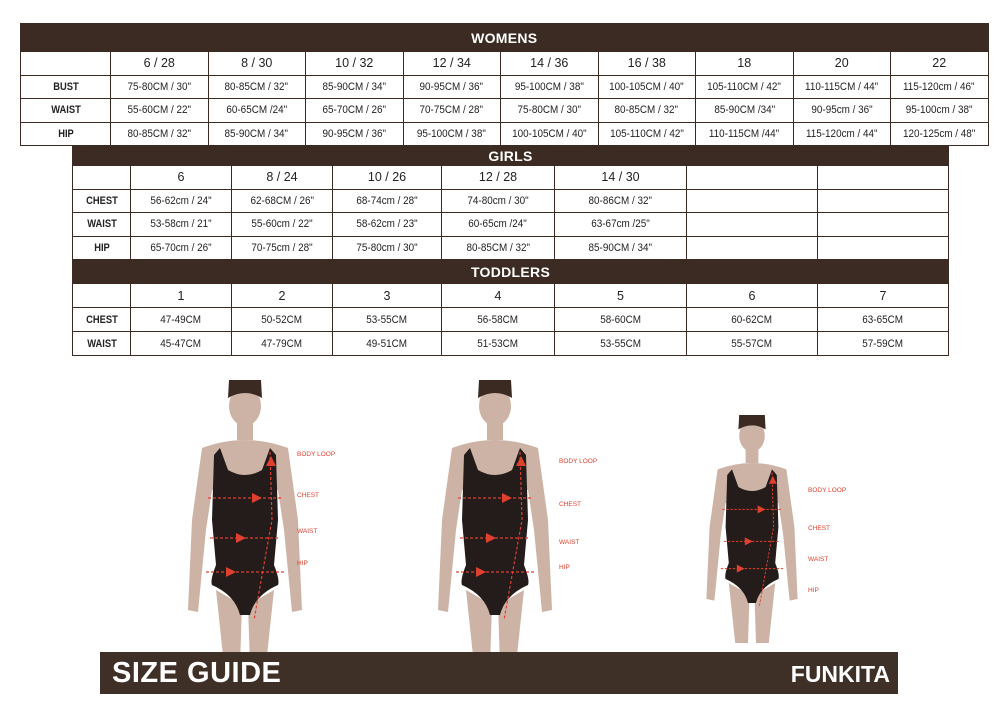  What do you see at coordinates (282, 247) in the screenshot?
I see `measurement-cell: 70-75cm / 28"` at bounding box center [282, 247].